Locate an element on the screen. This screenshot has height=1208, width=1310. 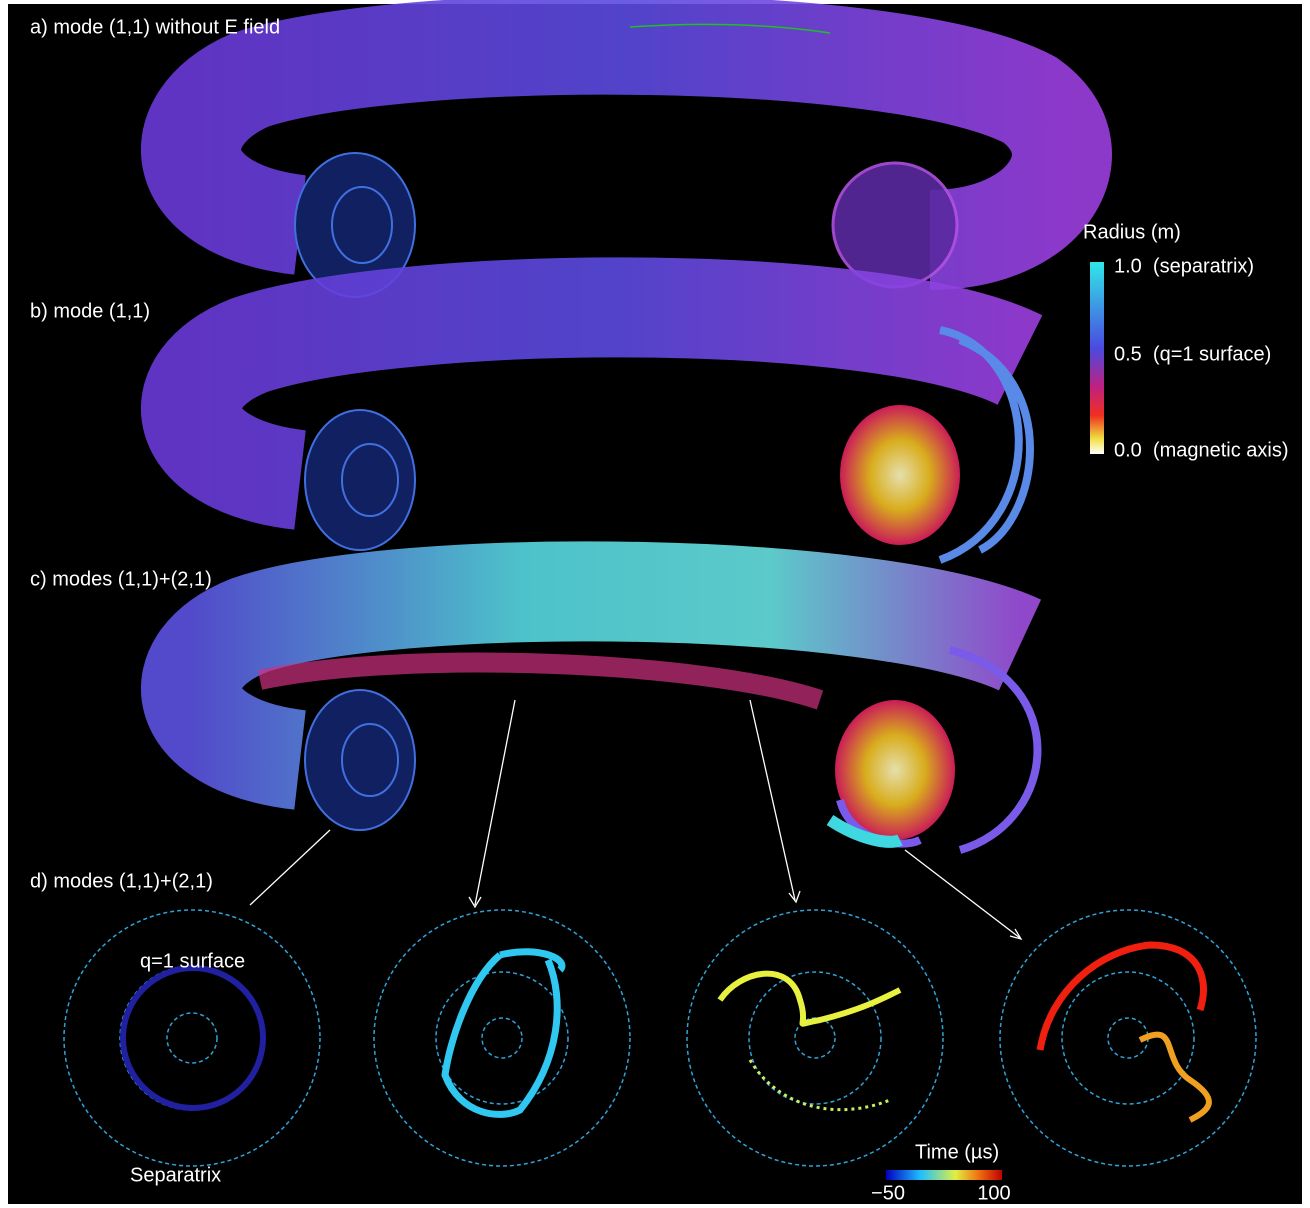
panel-label: b) mode (1,1) is located at coordinates (90, 311).